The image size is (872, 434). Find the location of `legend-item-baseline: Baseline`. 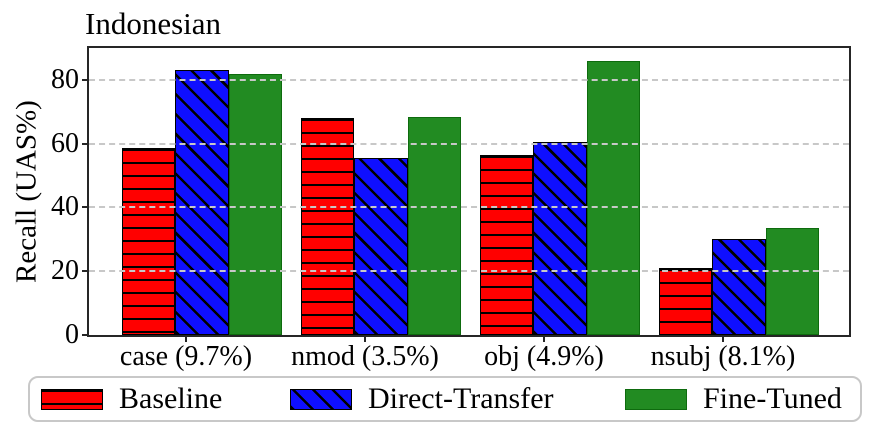

legend-item-baseline: Baseline is located at coordinates (131, 399).